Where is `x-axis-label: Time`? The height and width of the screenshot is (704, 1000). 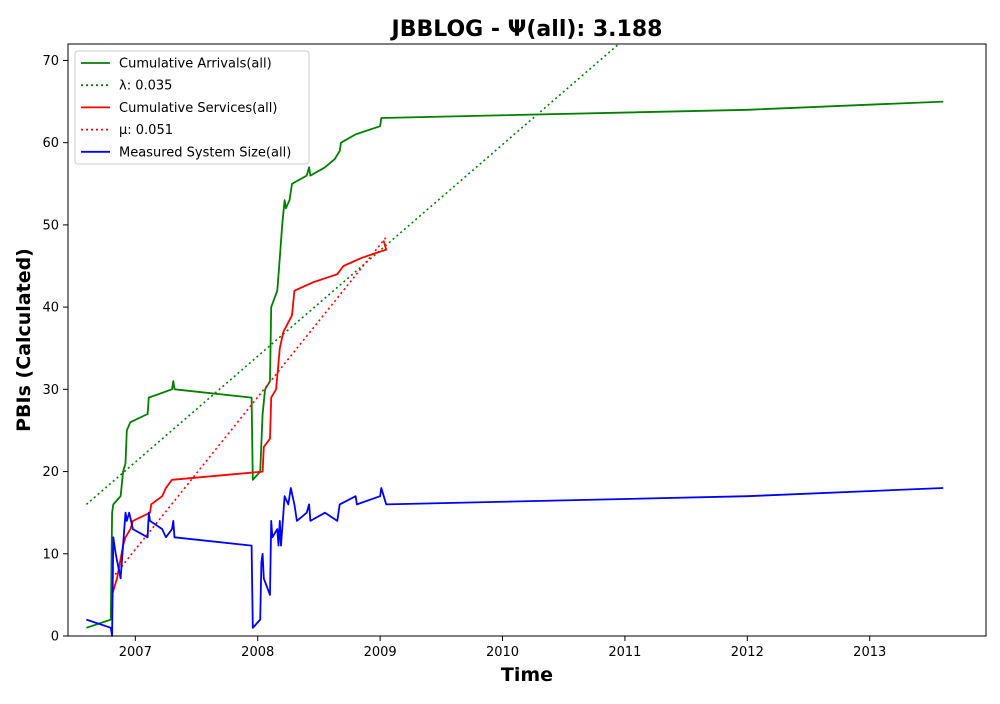 x-axis-label: Time is located at coordinates (527, 675).